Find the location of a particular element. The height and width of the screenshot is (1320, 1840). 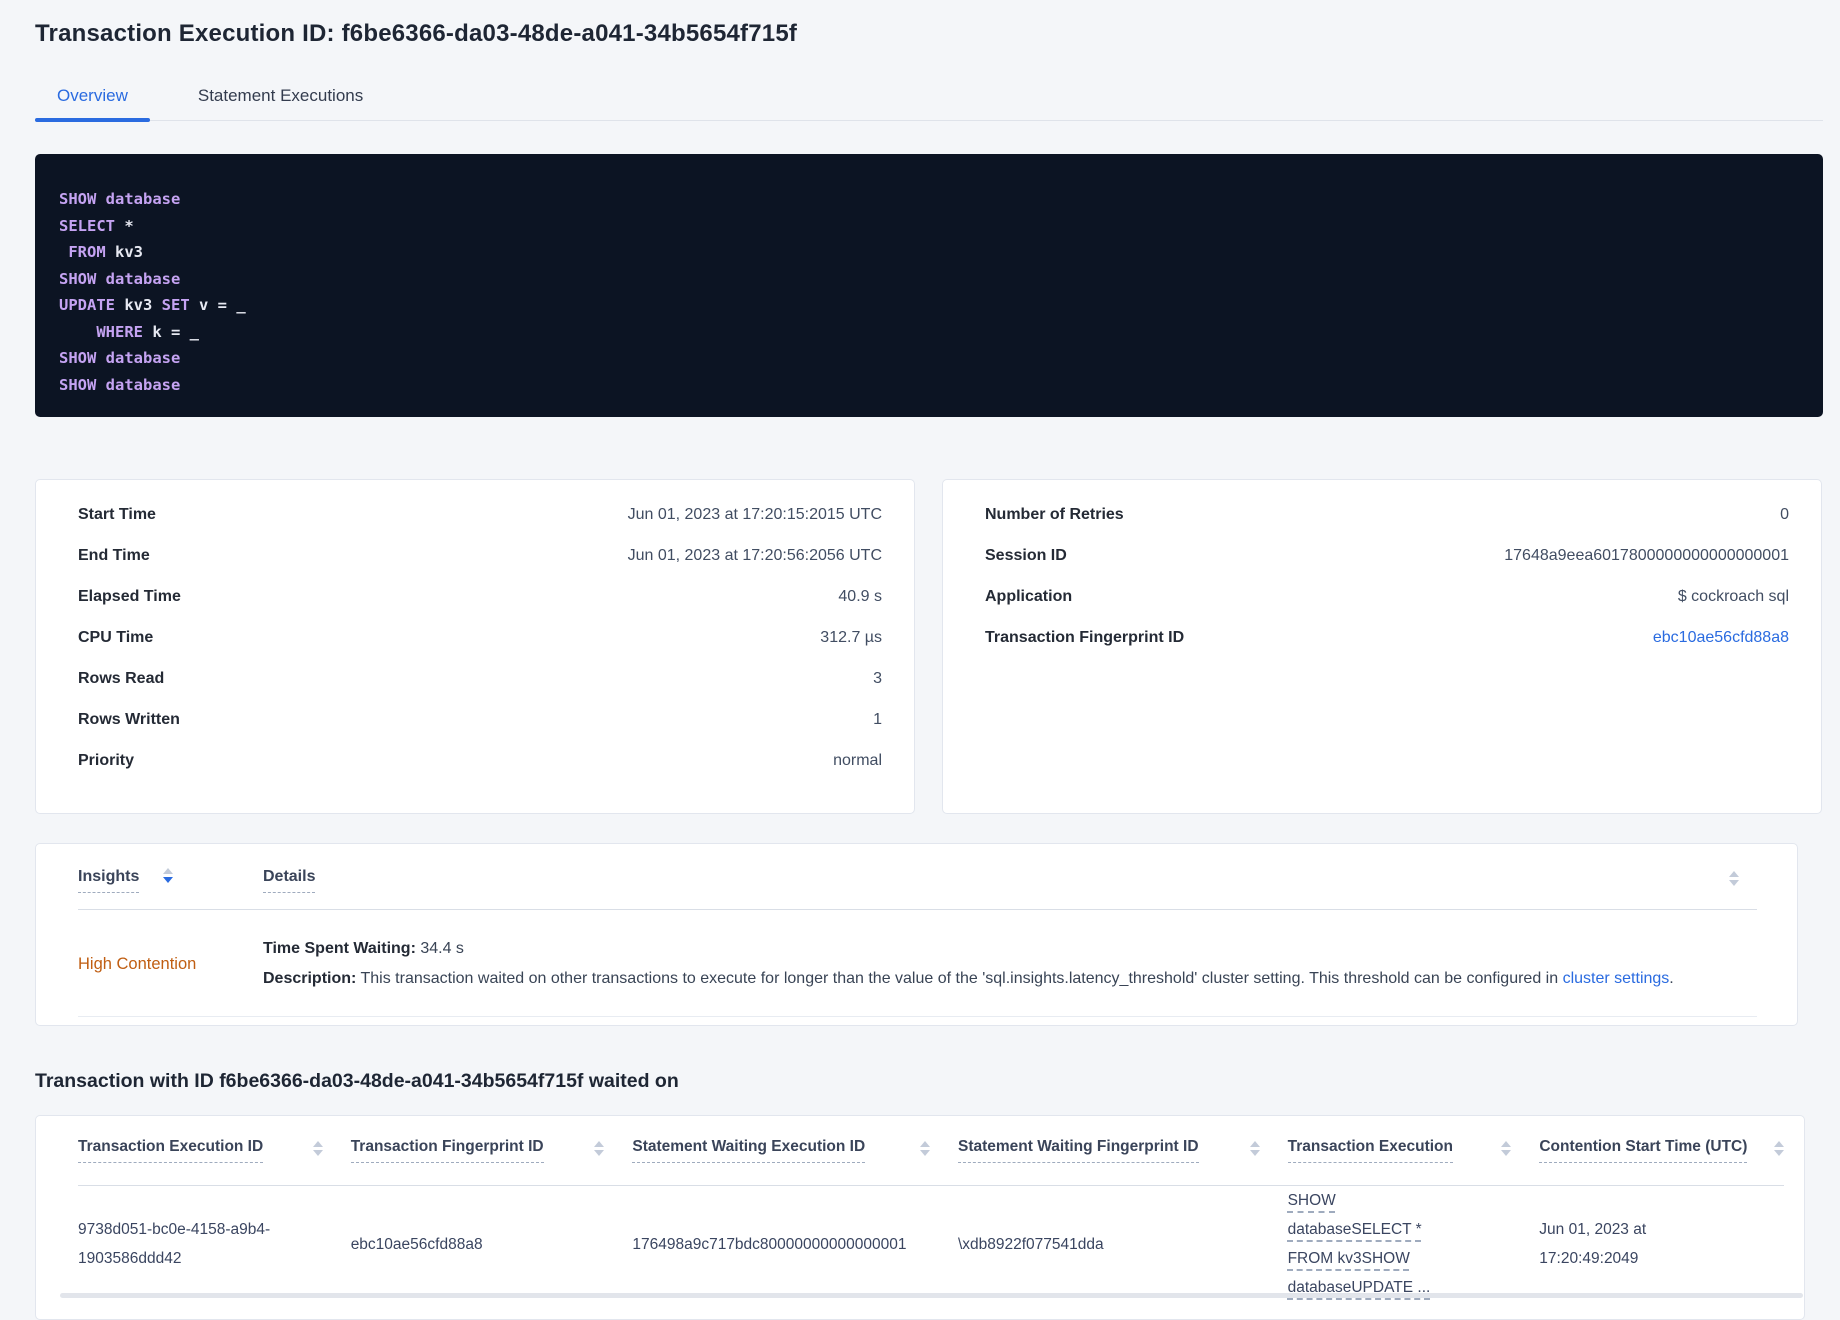

kv-label: End Time is located at coordinates (114, 555).